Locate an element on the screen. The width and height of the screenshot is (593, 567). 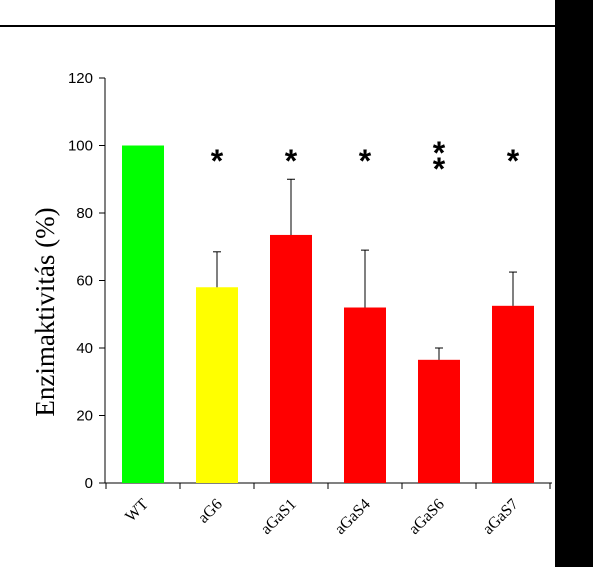
bar-aG6 is located at coordinates (217, 385).